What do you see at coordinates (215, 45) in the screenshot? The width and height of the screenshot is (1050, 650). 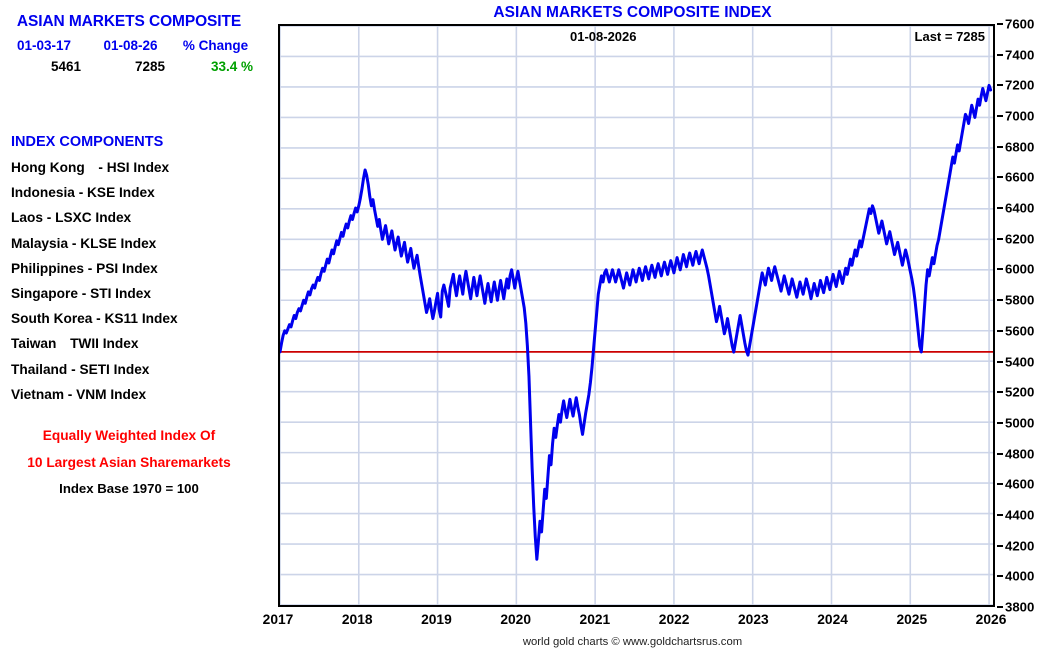 I see `percent-change-label: % Change` at bounding box center [215, 45].